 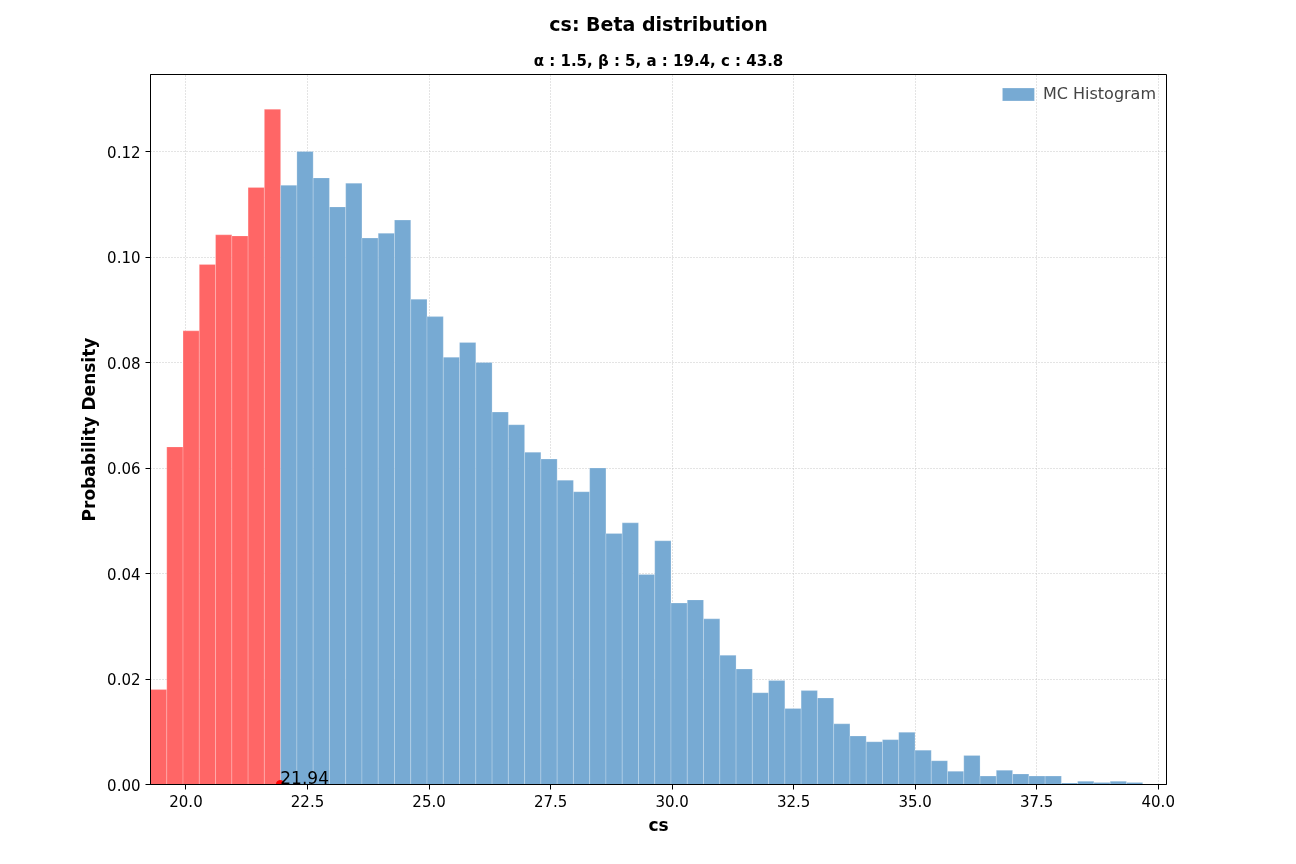 What do you see at coordinates (550, 801) in the screenshot?
I see `x-tick-label: 27.5` at bounding box center [550, 801].